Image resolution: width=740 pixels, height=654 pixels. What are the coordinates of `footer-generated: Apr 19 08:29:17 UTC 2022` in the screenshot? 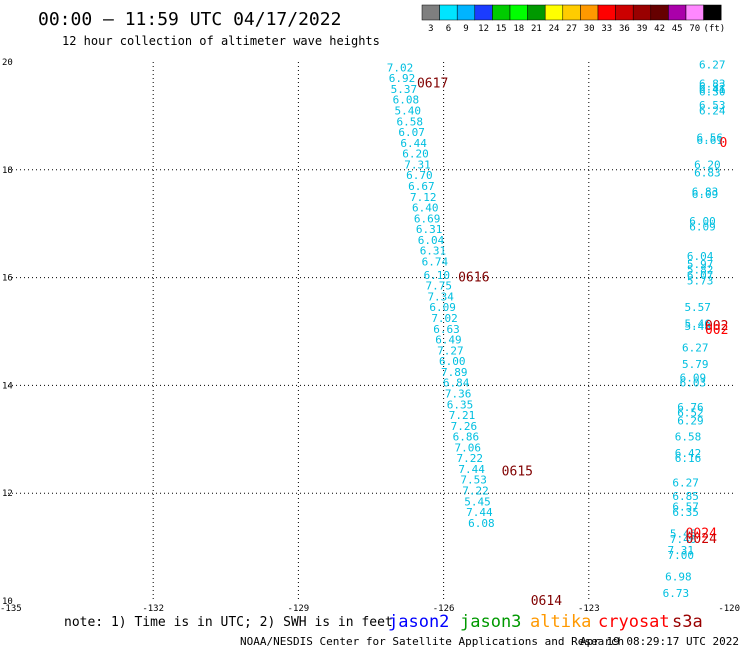 It's located at (659, 641).